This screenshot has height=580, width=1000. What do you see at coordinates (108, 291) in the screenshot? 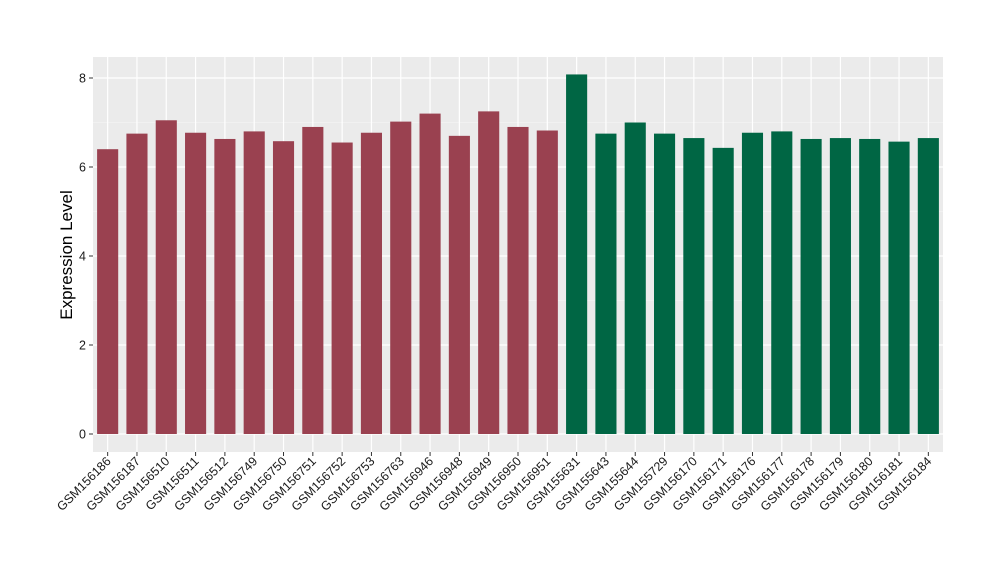
I see `bar-GSM156186` at bounding box center [108, 291].